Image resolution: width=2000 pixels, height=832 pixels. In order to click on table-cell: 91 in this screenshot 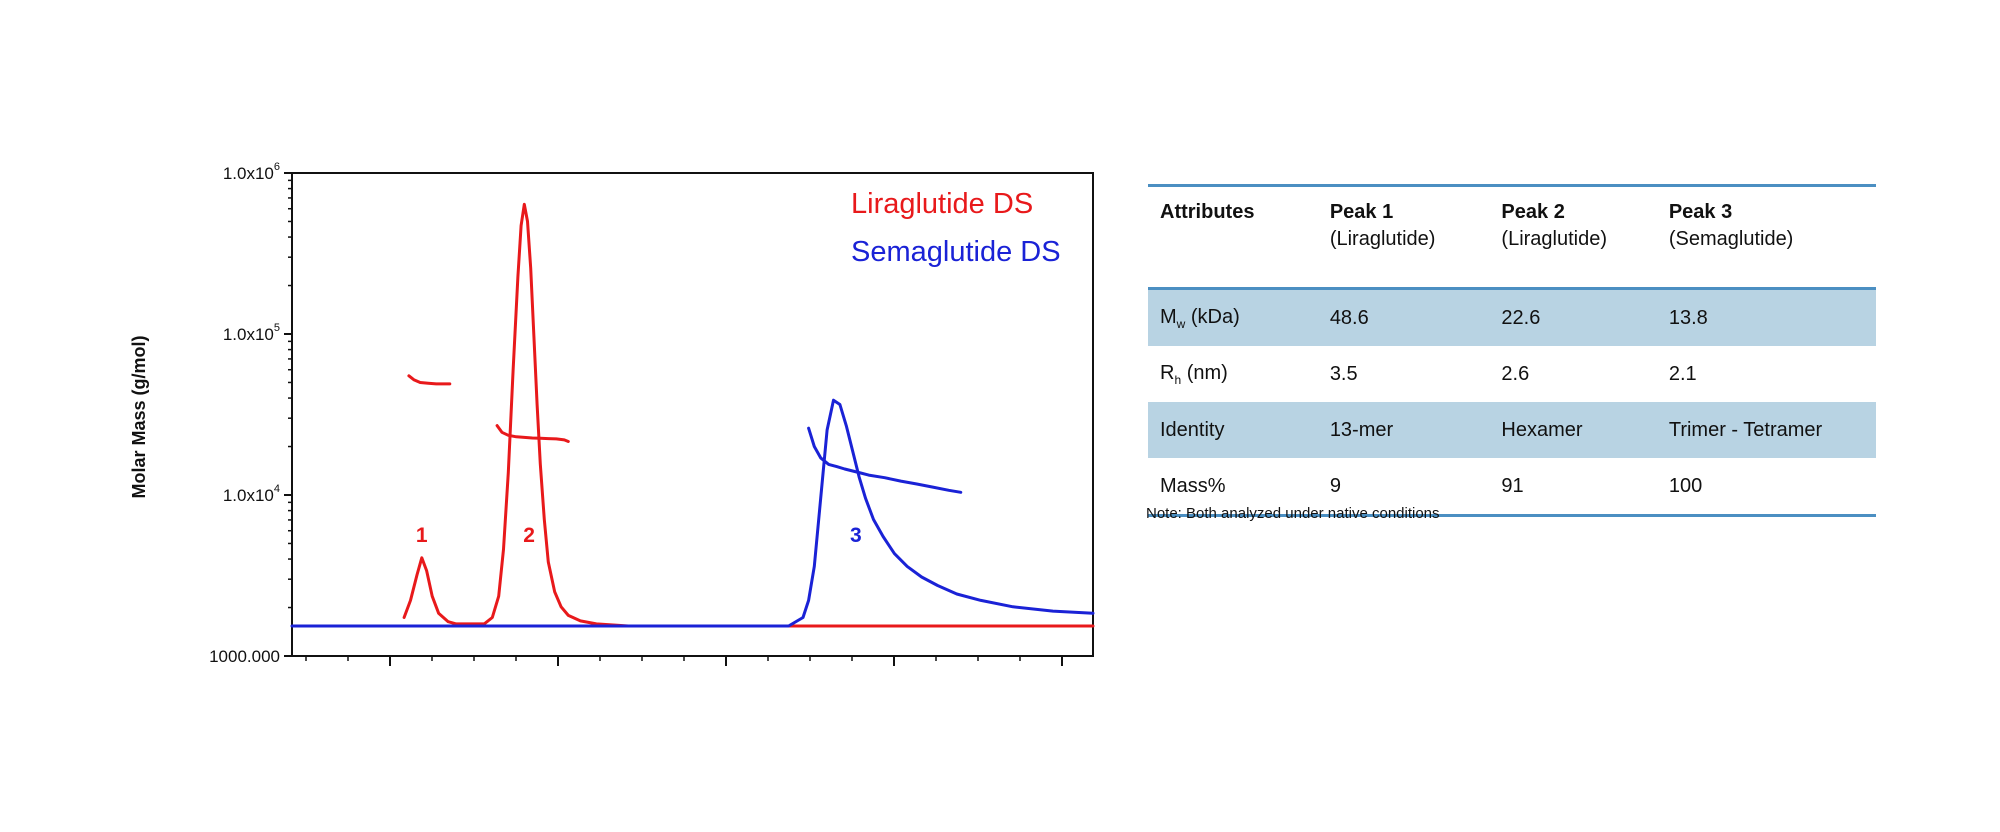, I will do `click(1573, 487)`.